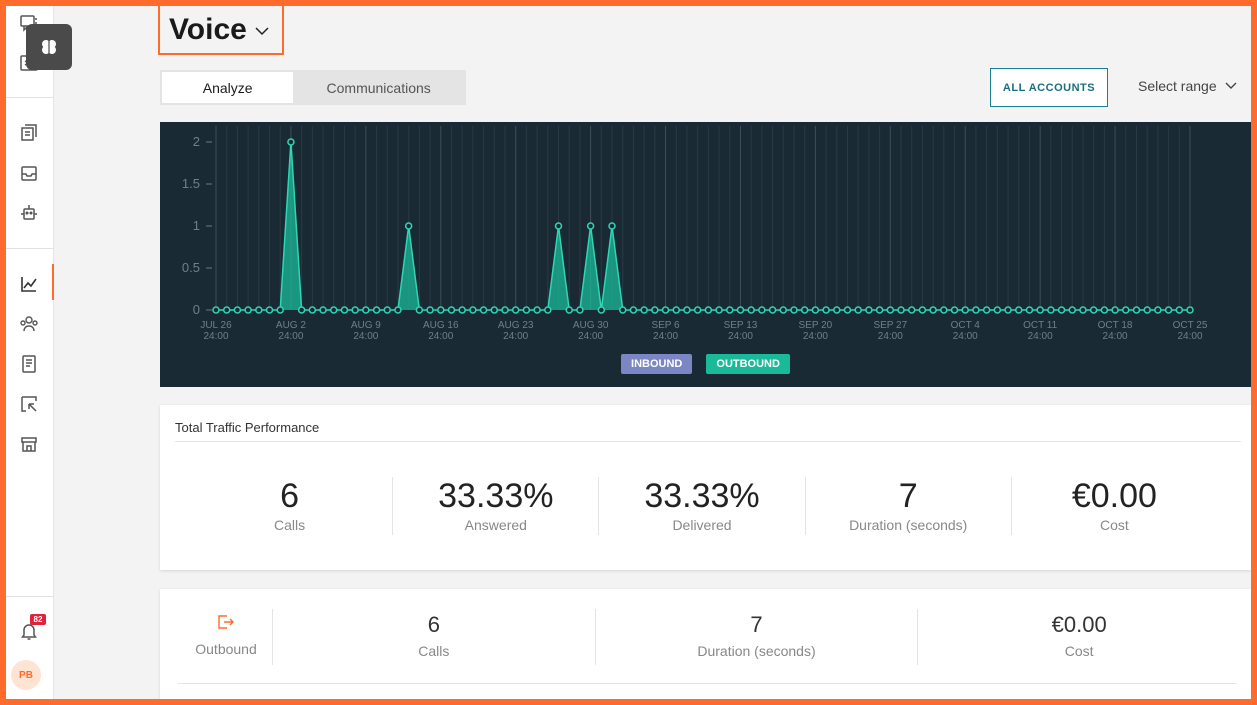 This screenshot has width=1257, height=705. What do you see at coordinates (1231, 85) in the screenshot?
I see `chevron-down-icon` at bounding box center [1231, 85].